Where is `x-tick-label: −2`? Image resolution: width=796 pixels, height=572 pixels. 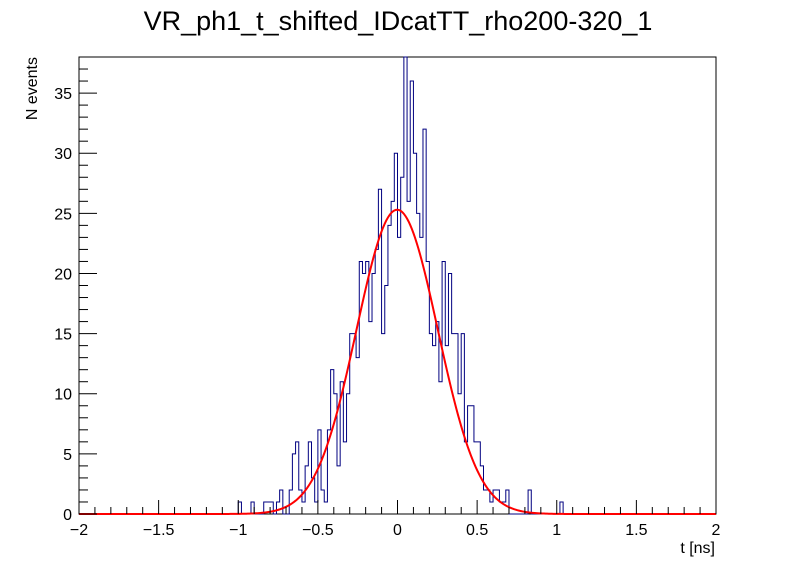
x-tick-label: −2 is located at coordinates (79, 530).